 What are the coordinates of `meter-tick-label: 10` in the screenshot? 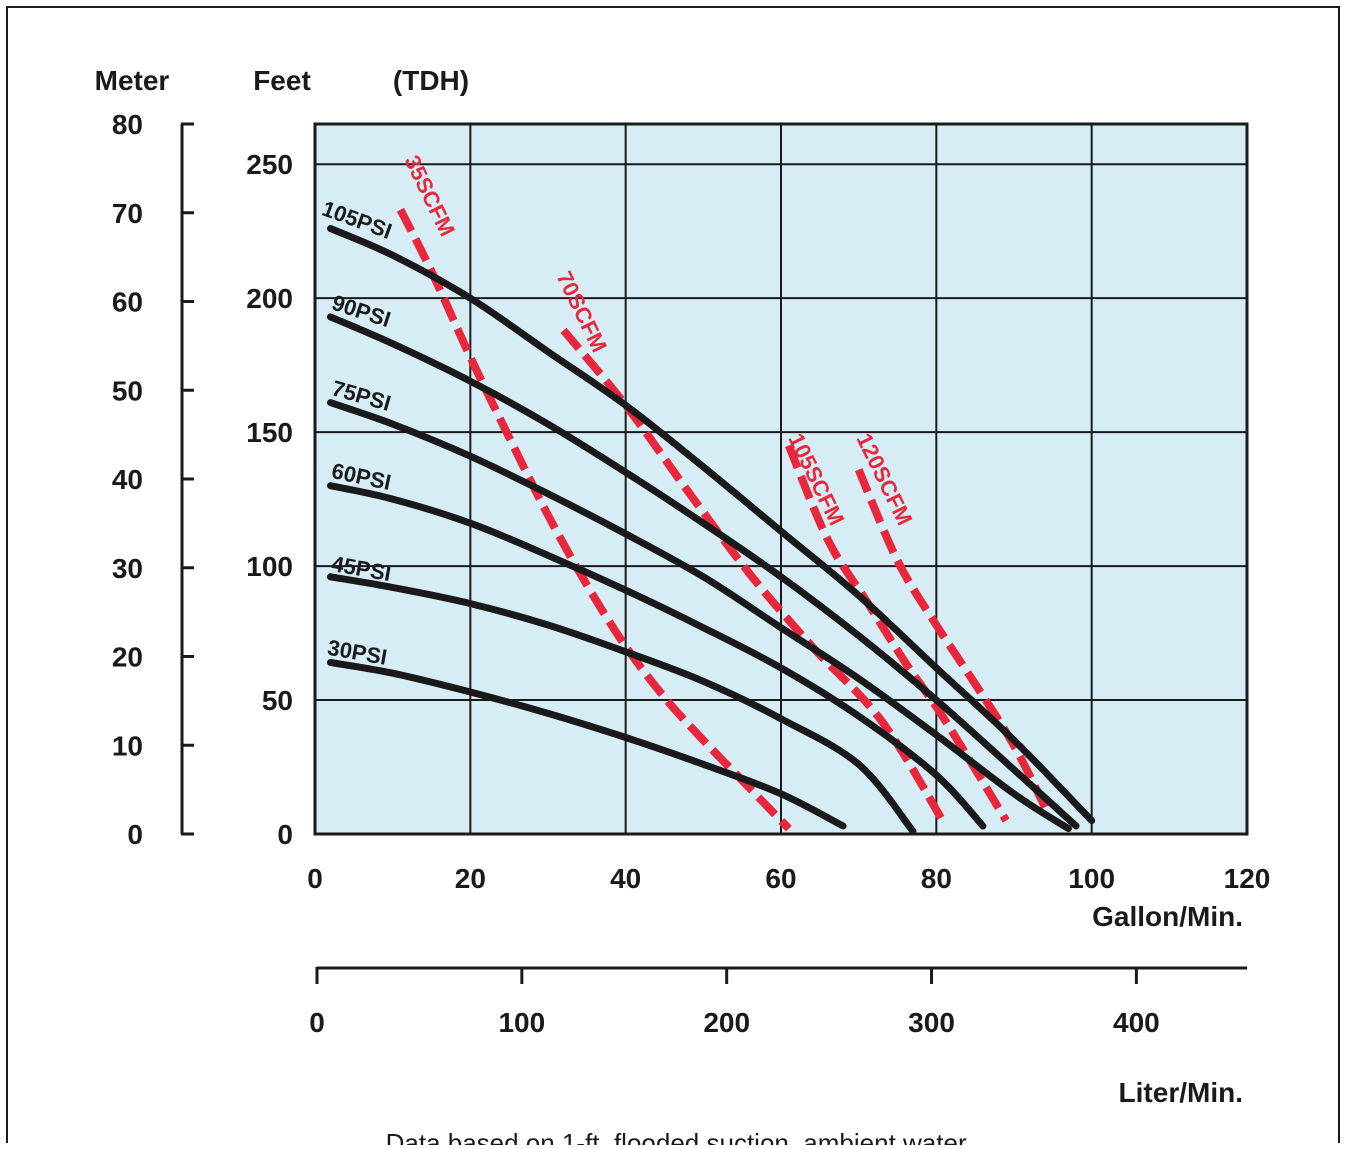 It's located at (127, 745).